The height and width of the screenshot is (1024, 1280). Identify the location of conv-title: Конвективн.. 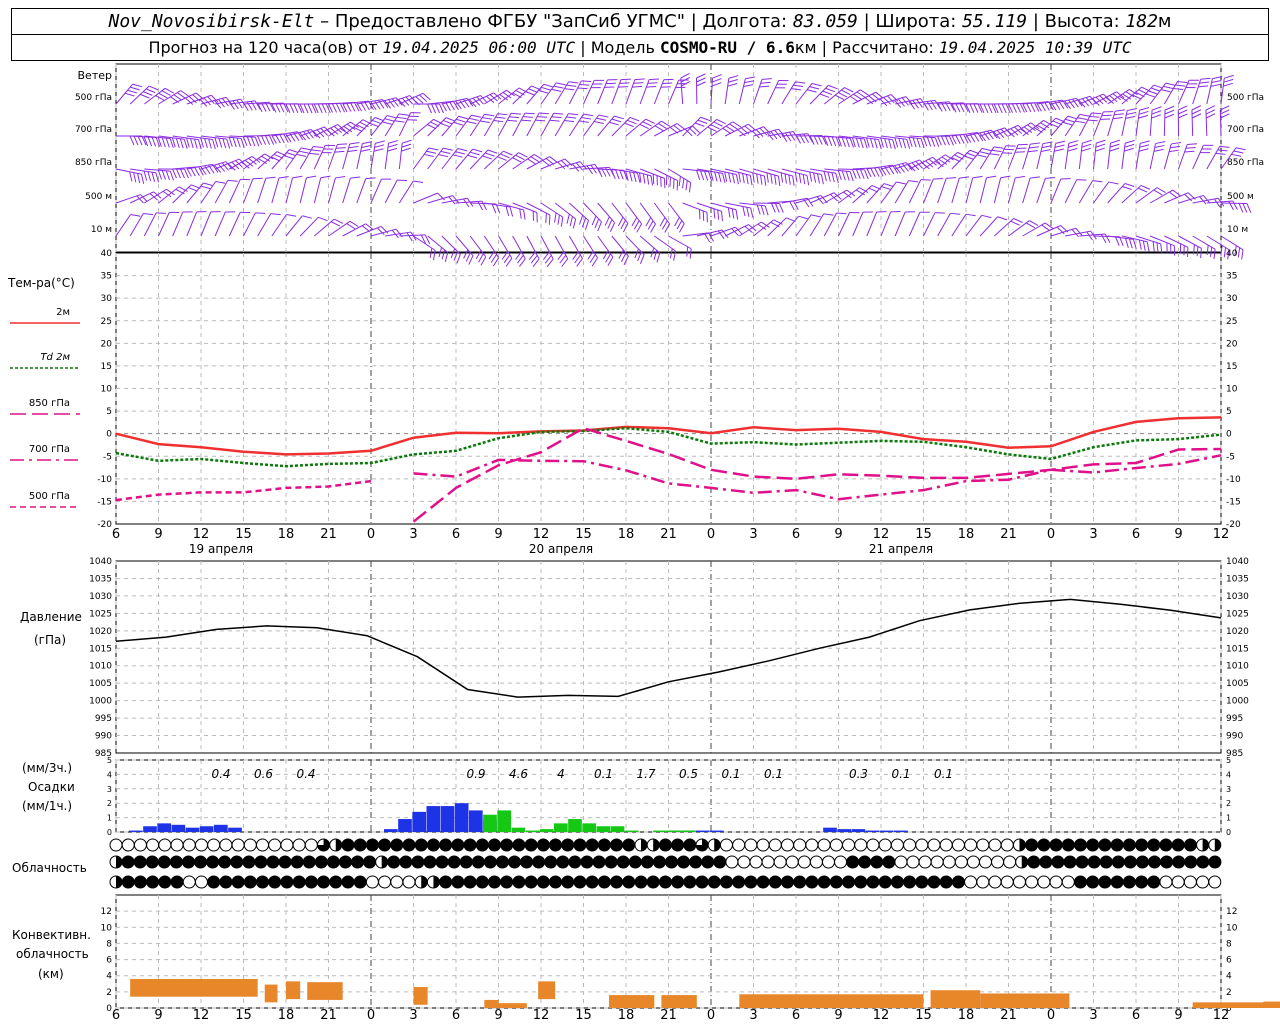
(51, 935).